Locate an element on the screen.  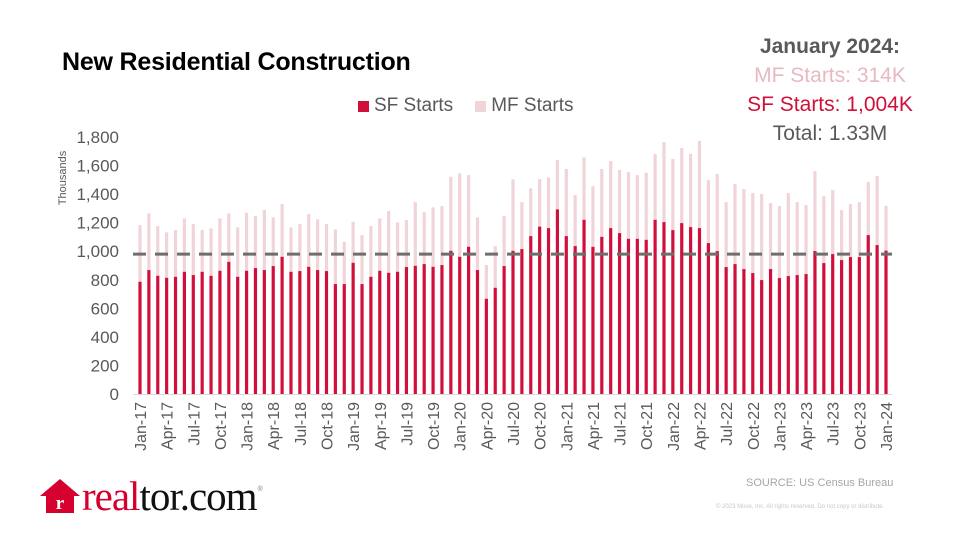
x-tick-label: Jul-21 is located at coordinates (621, 424).